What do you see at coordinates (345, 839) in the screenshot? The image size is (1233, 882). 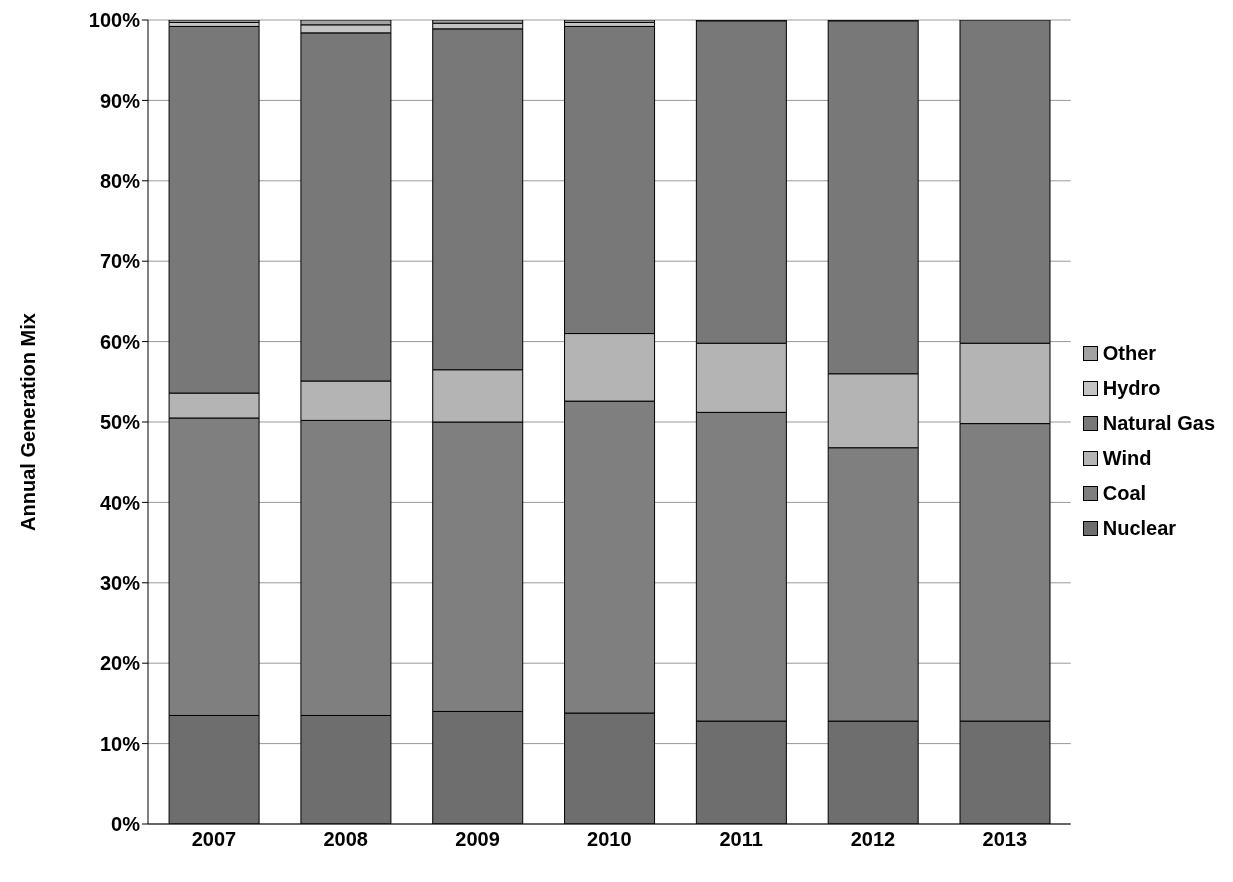 I see `x-tick-label: 2008` at bounding box center [345, 839].